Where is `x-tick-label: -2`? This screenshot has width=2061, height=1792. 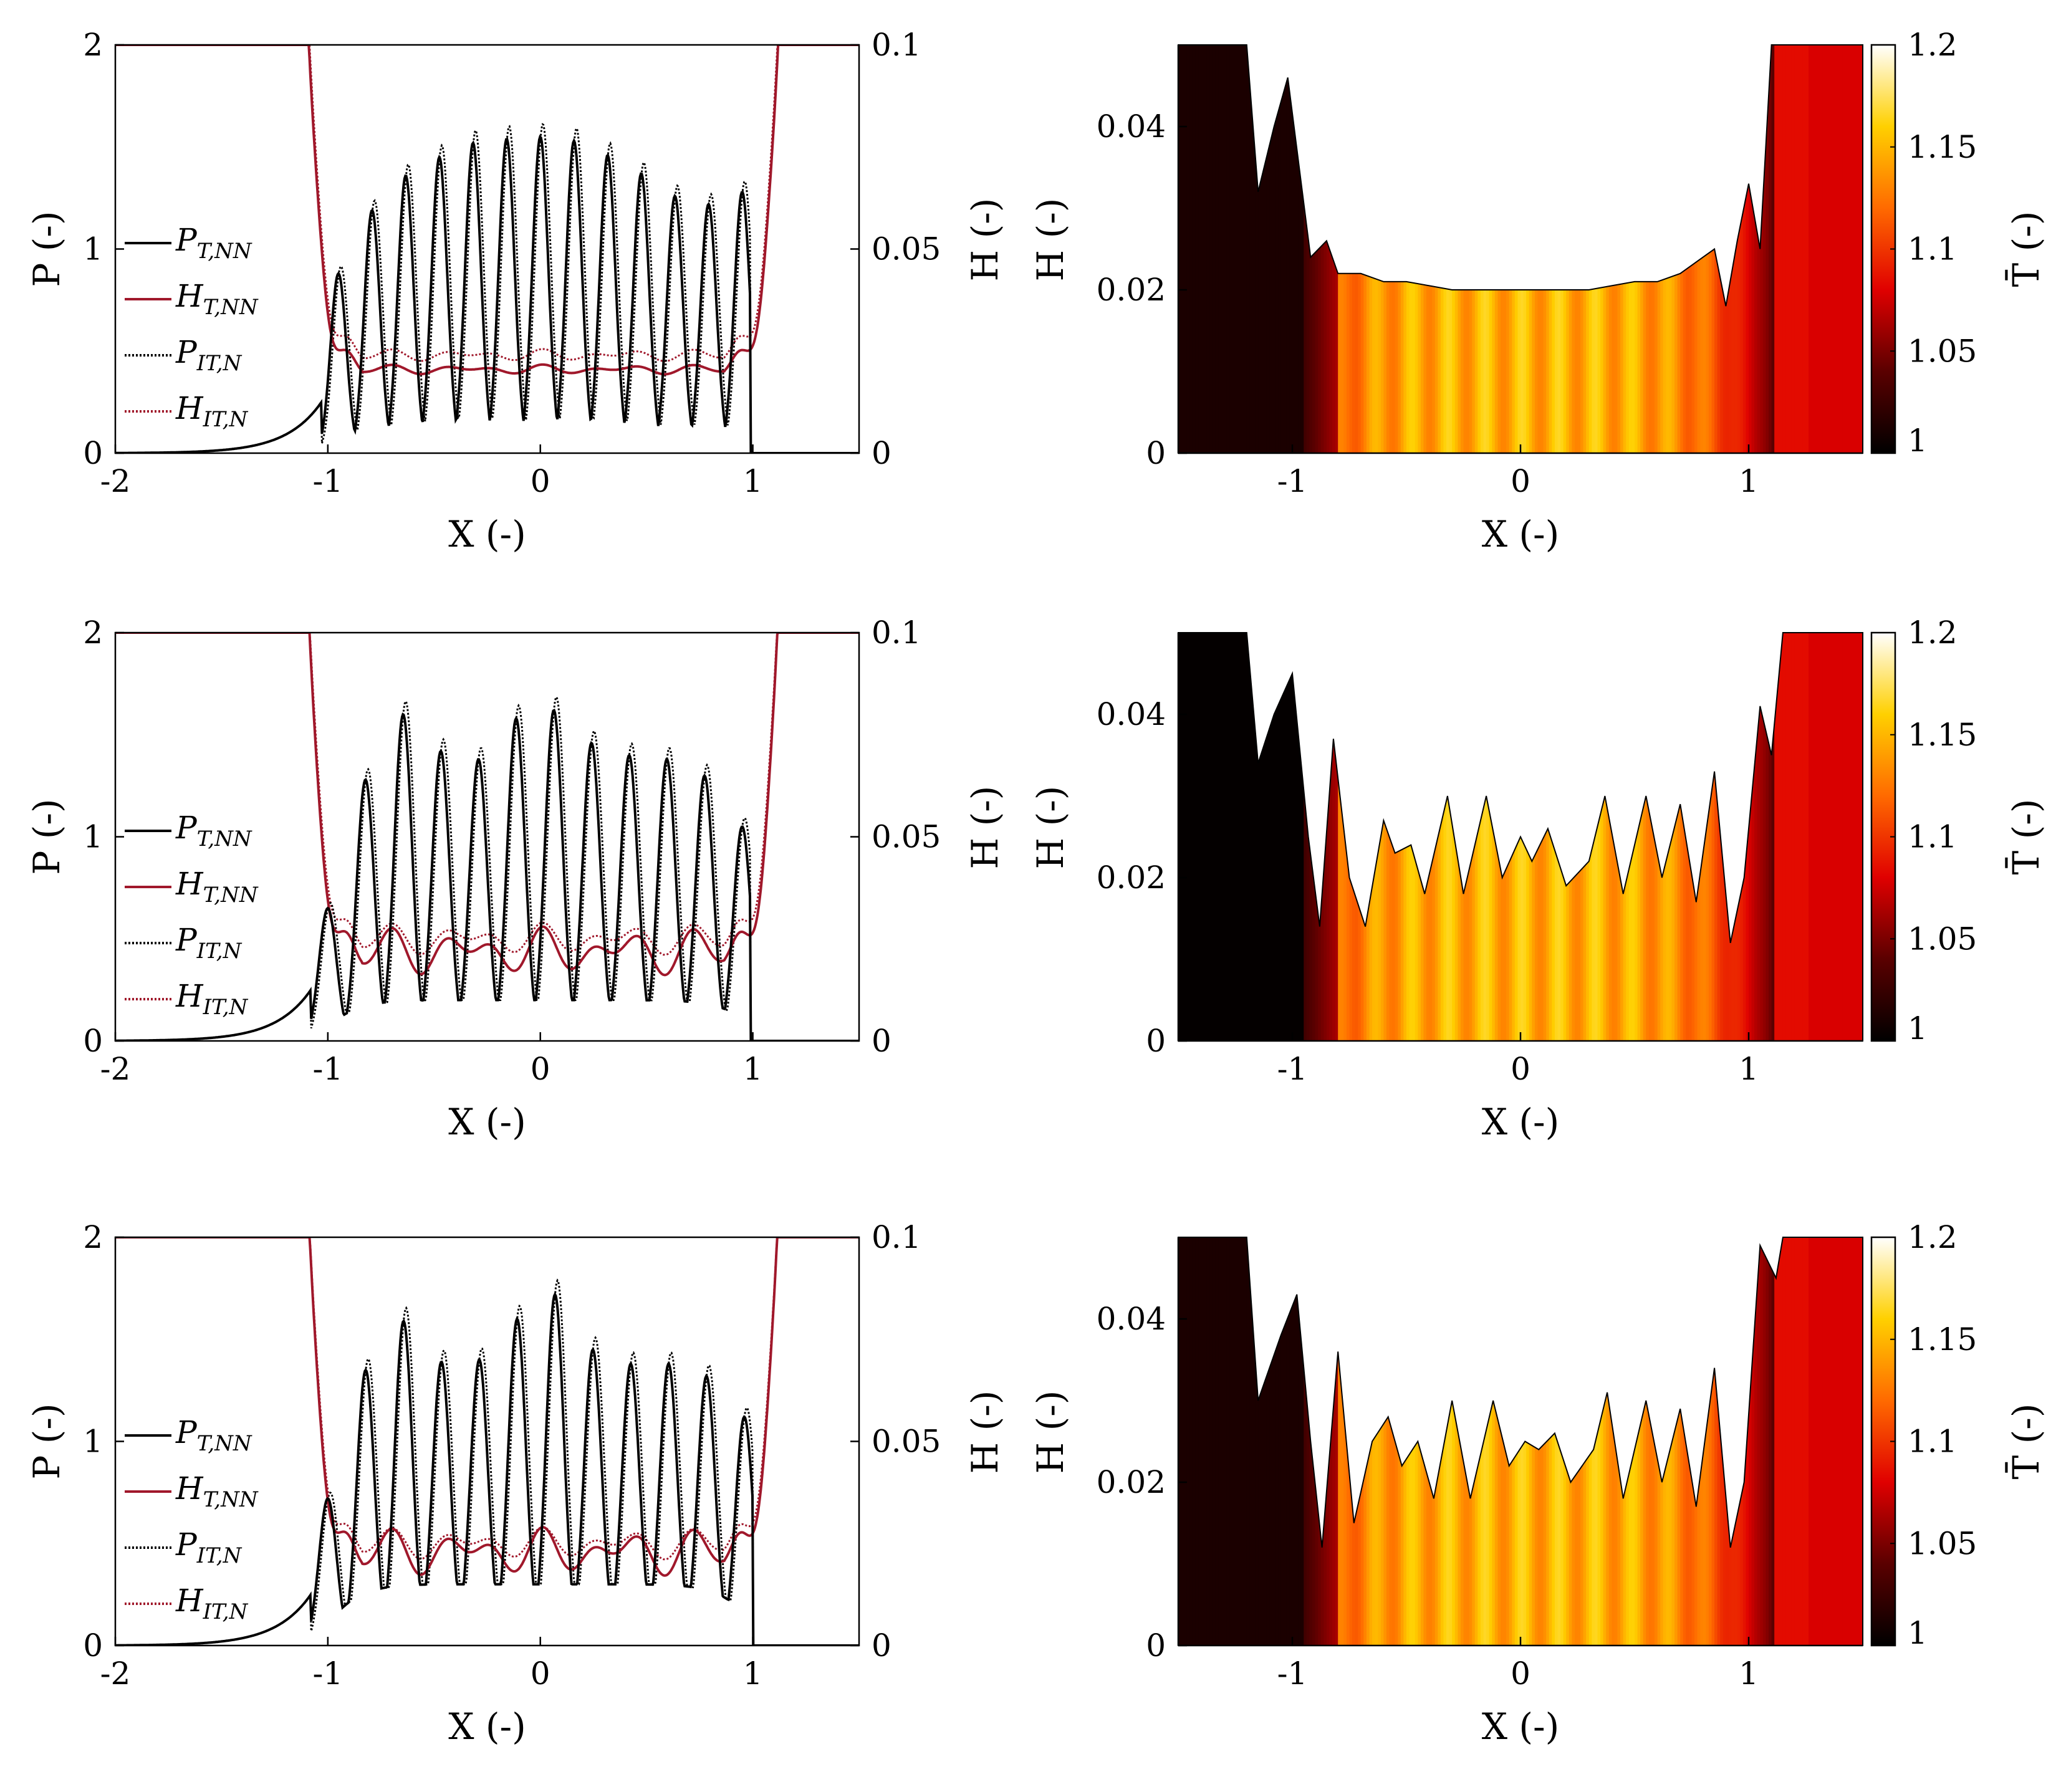 x-tick-label: -2 is located at coordinates (115, 1673).